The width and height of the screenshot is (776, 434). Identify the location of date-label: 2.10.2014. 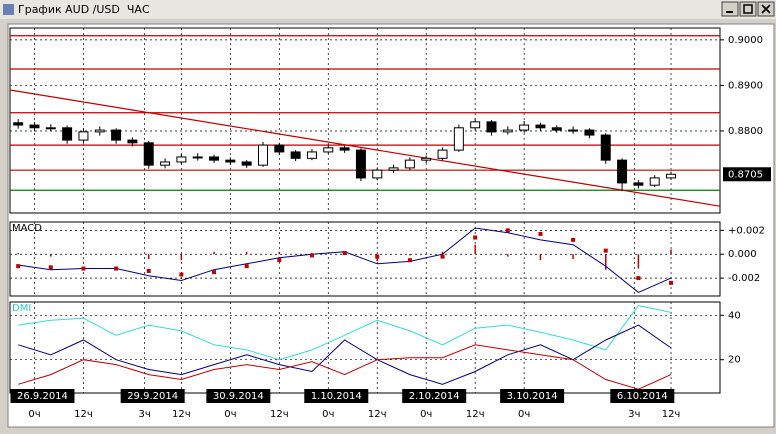
(434, 396).